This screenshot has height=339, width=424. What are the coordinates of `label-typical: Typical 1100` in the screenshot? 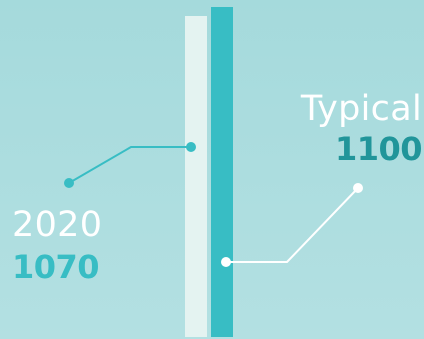 It's located at (361, 128).